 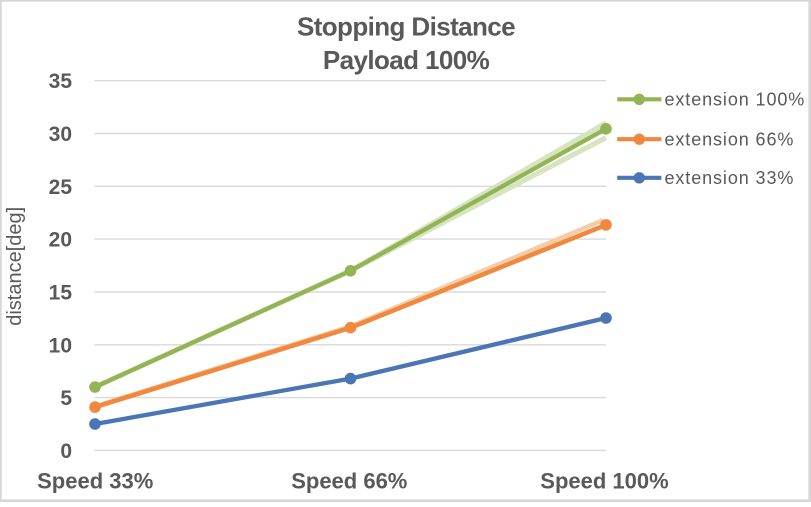 I want to click on svg-text: Stopping Distance, so click(x=406, y=27).